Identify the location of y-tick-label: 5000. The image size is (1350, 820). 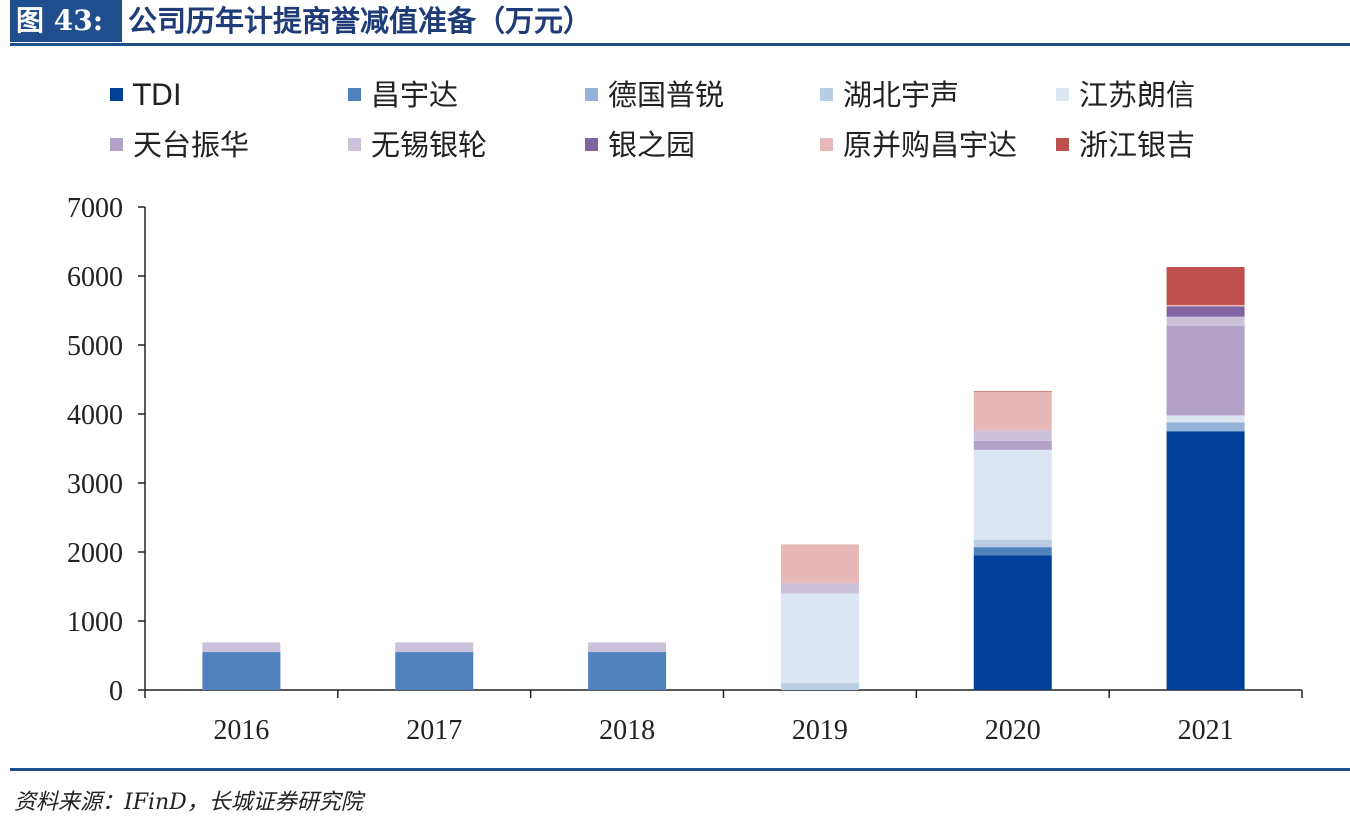
(95, 346).